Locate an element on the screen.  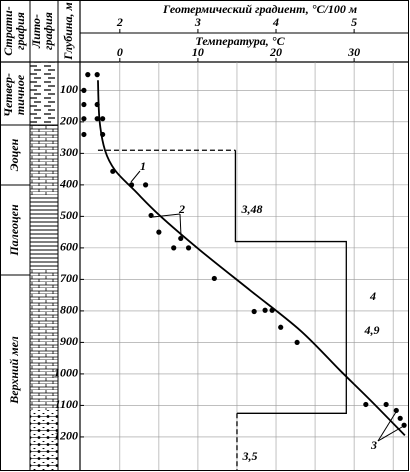
x-tick-label: 30 is located at coordinates (353, 52).